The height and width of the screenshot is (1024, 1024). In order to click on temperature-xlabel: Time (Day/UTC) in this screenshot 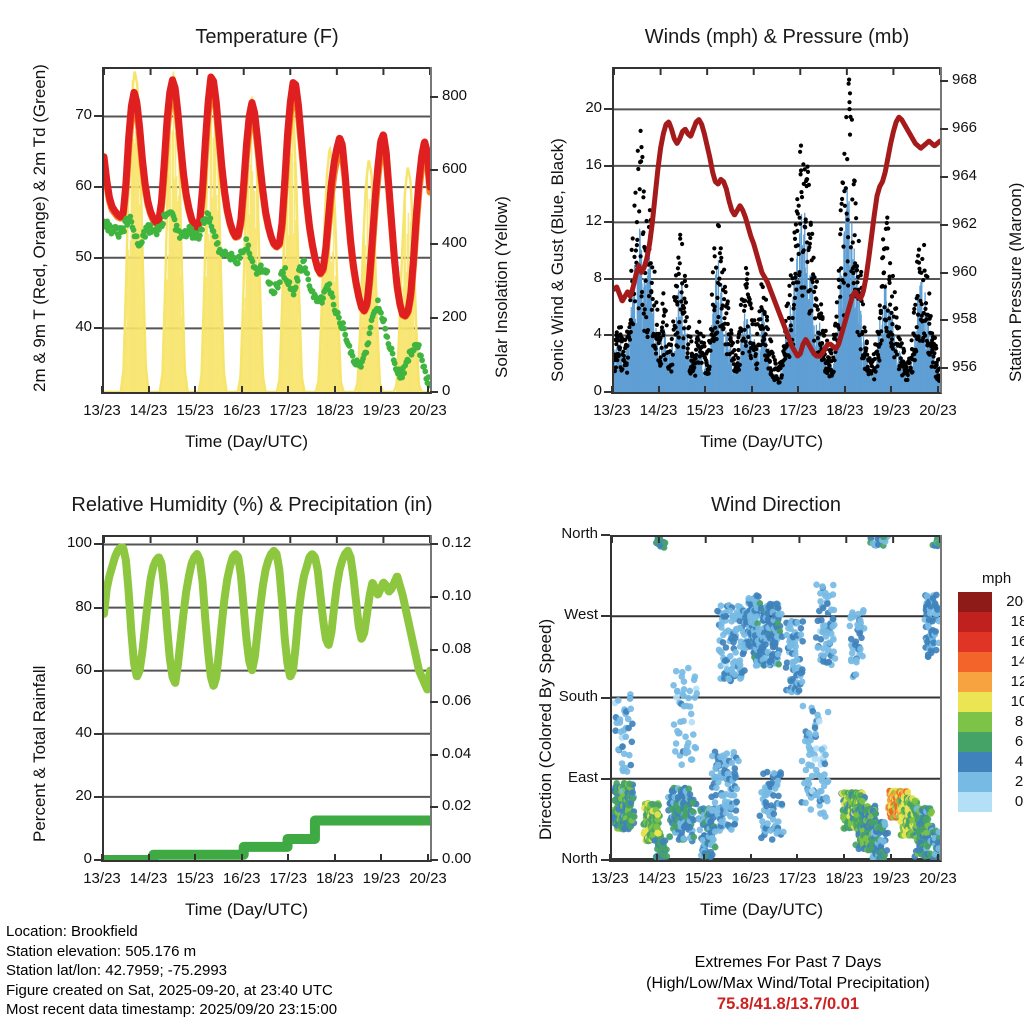, I will do `click(247, 441)`.